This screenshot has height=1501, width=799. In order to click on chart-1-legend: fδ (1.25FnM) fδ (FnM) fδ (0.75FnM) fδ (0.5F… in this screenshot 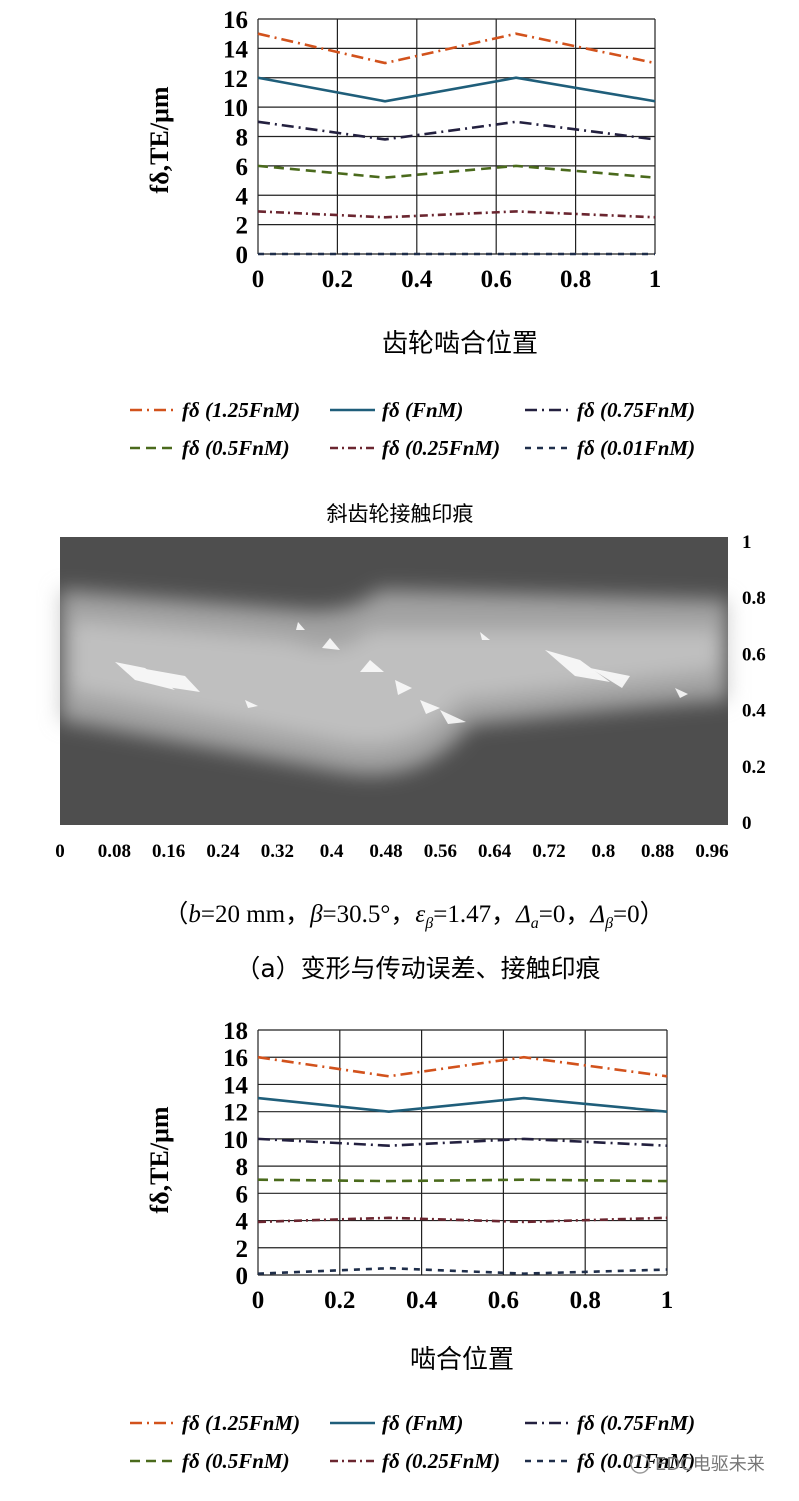, I will do `click(412, 429)`.